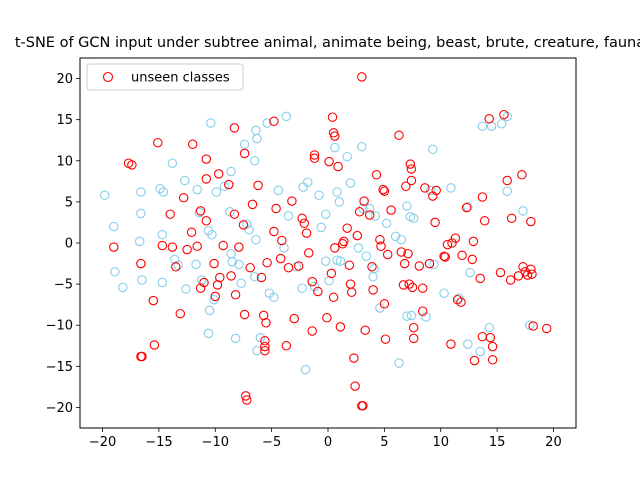  Describe the element at coordinates (102, 442) in the screenshot. I see `x-tick-label: −20` at that location.